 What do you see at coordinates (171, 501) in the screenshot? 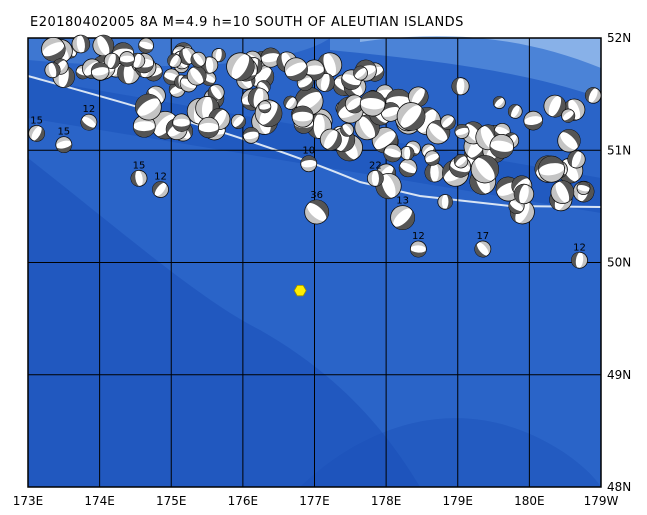
I see `lon-label: 175E` at bounding box center [171, 501].